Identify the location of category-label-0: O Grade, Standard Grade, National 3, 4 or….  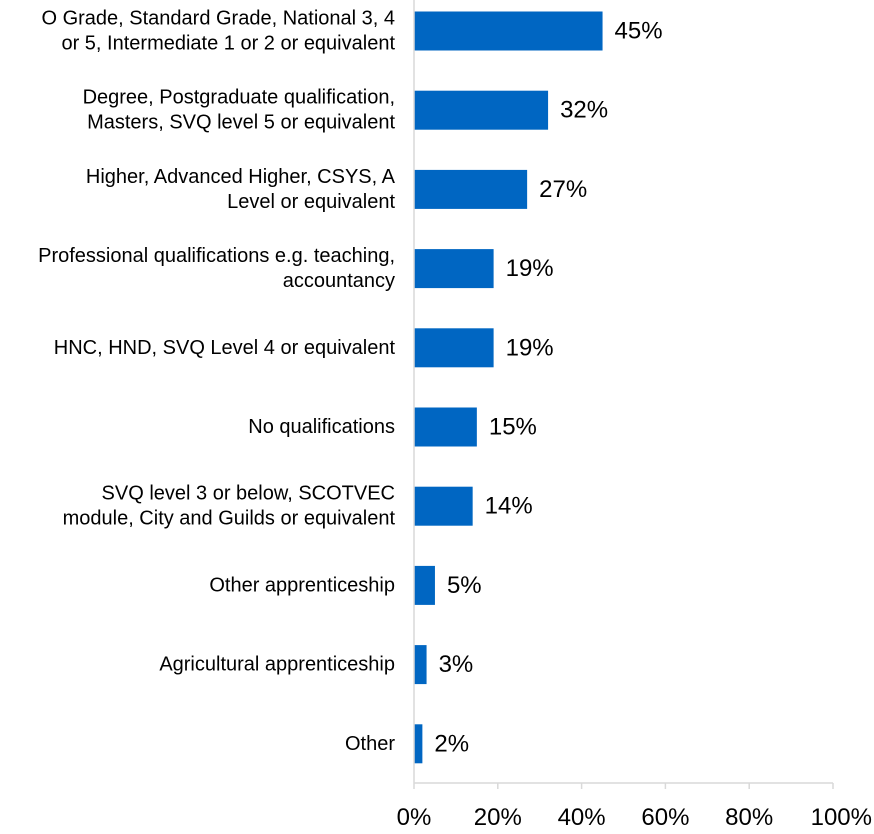
(218, 31).